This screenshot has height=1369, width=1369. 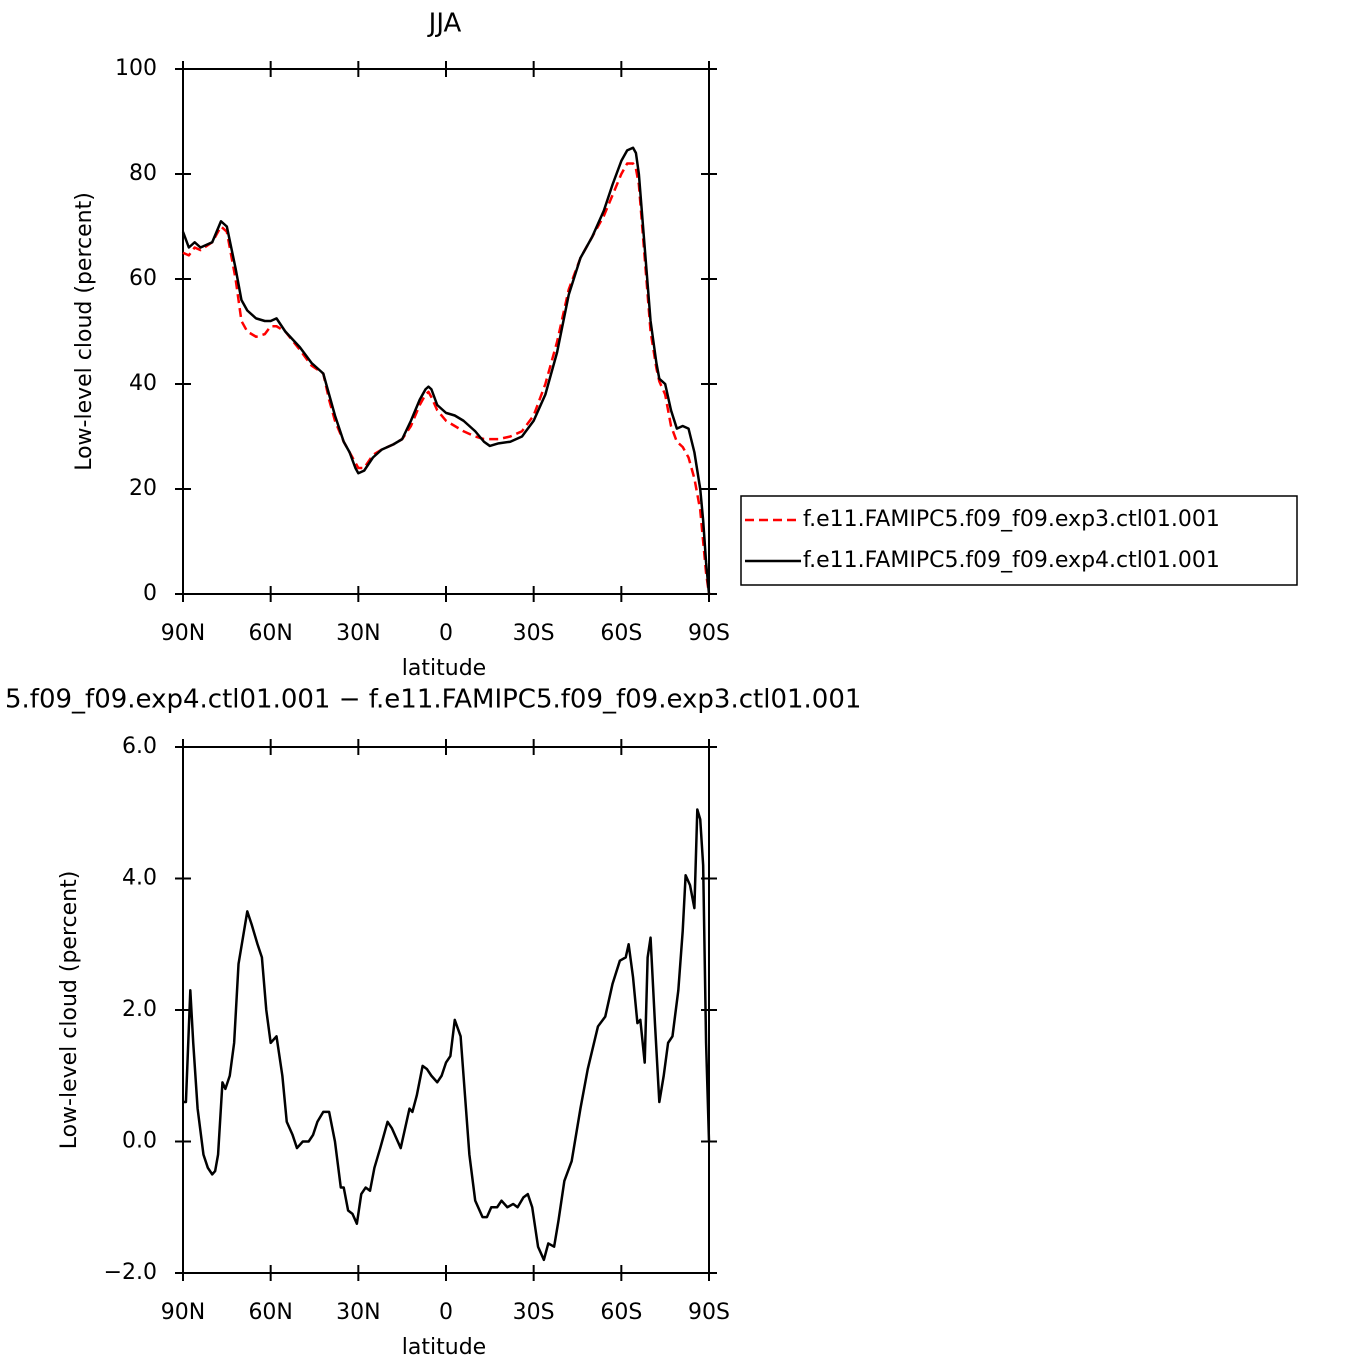 I want to click on y-tick-label: 2.0, so click(x=139, y=1009).